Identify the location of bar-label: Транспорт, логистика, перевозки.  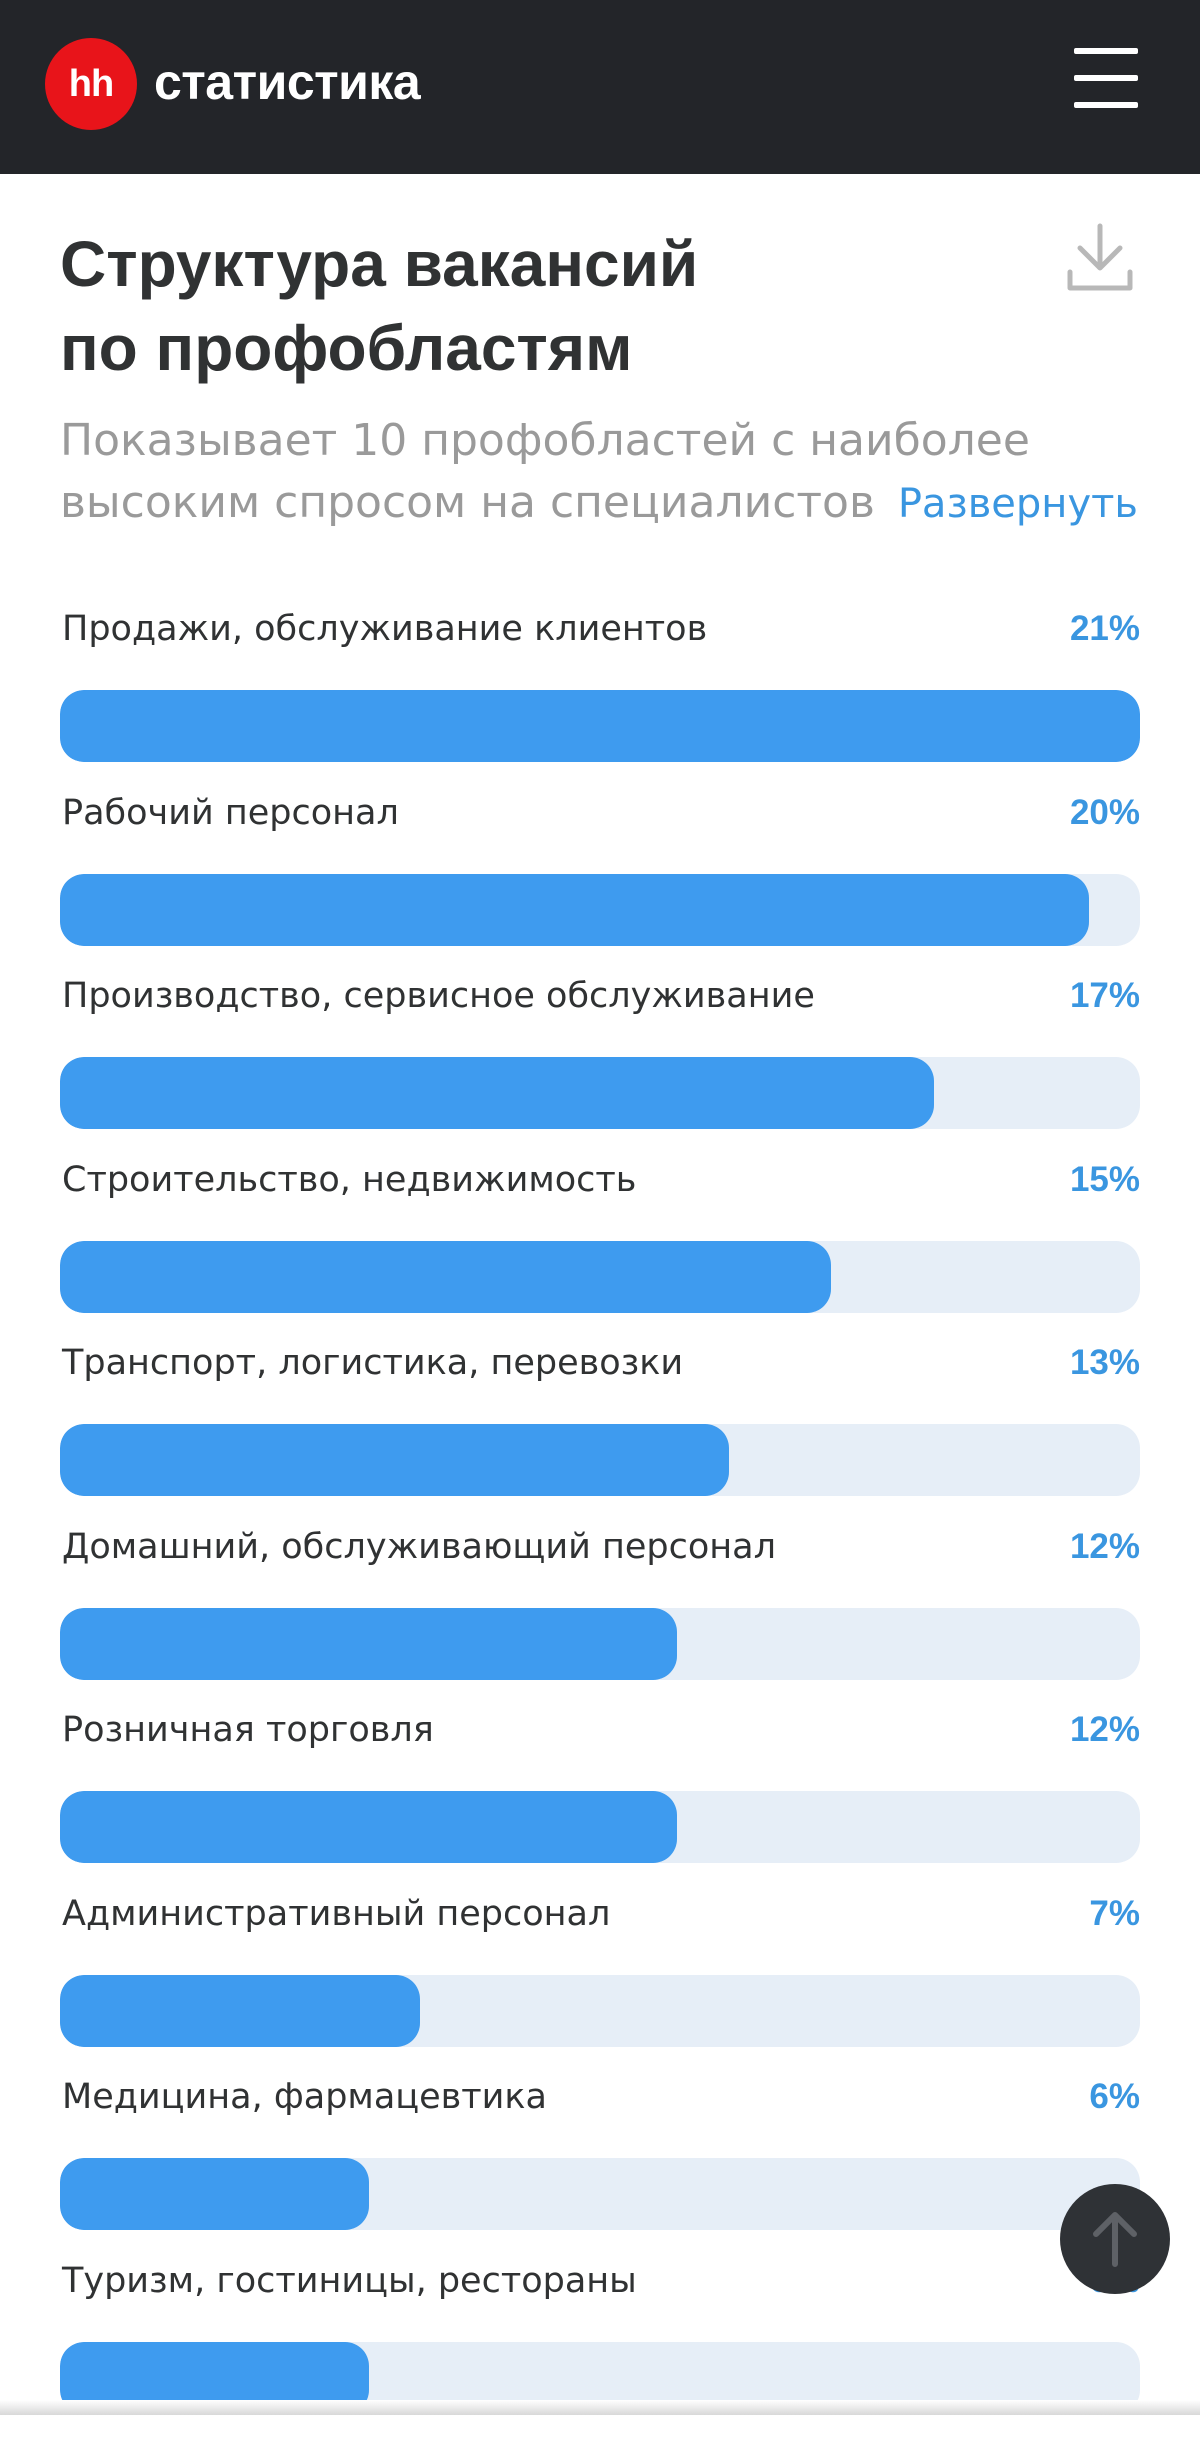
(373, 1363).